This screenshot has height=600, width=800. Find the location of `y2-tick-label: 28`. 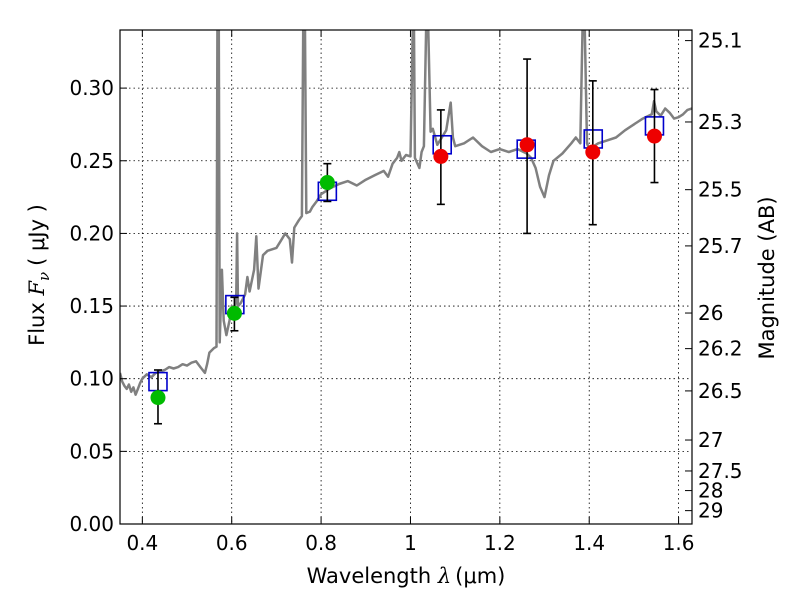

y2-tick-label: 28 is located at coordinates (710, 491).